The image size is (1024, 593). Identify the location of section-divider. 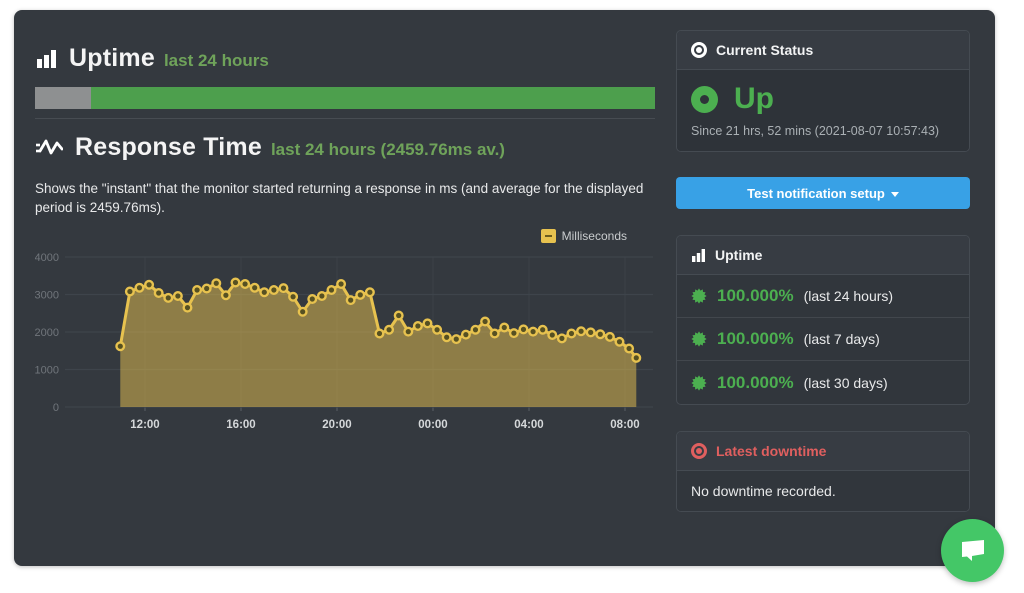
(345, 118).